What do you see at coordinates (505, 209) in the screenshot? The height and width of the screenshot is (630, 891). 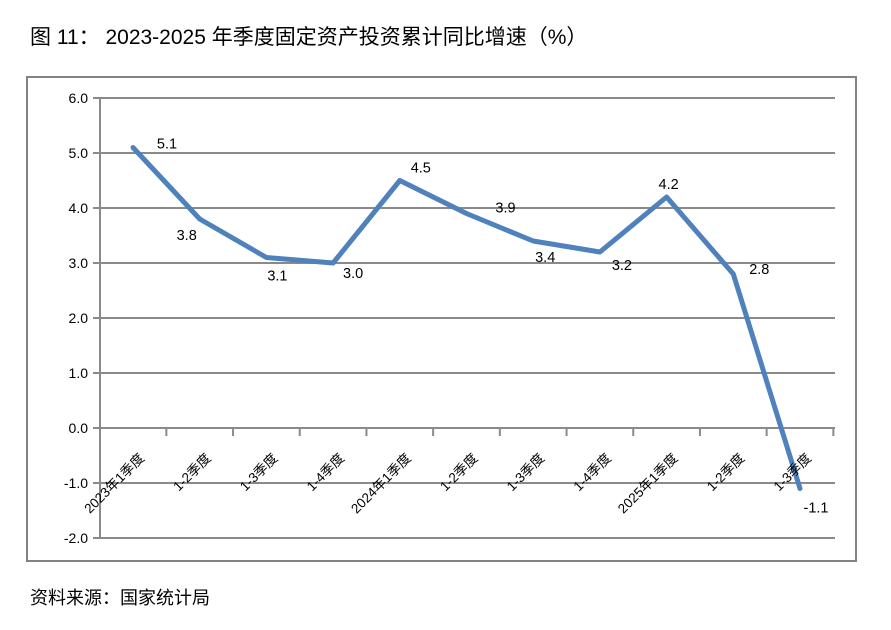 I see `data-point-label: 3.9` at bounding box center [505, 209].